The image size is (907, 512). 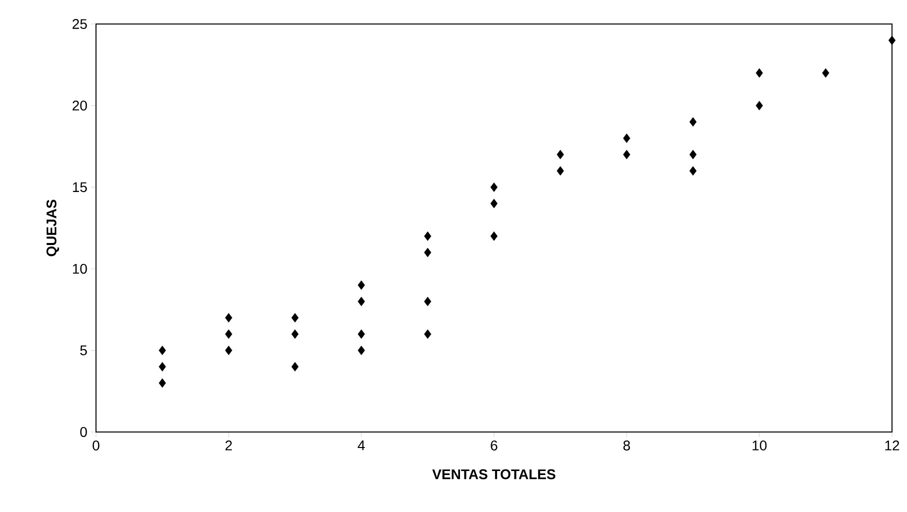 I want to click on x-tick-label: 4, so click(x=361, y=445).